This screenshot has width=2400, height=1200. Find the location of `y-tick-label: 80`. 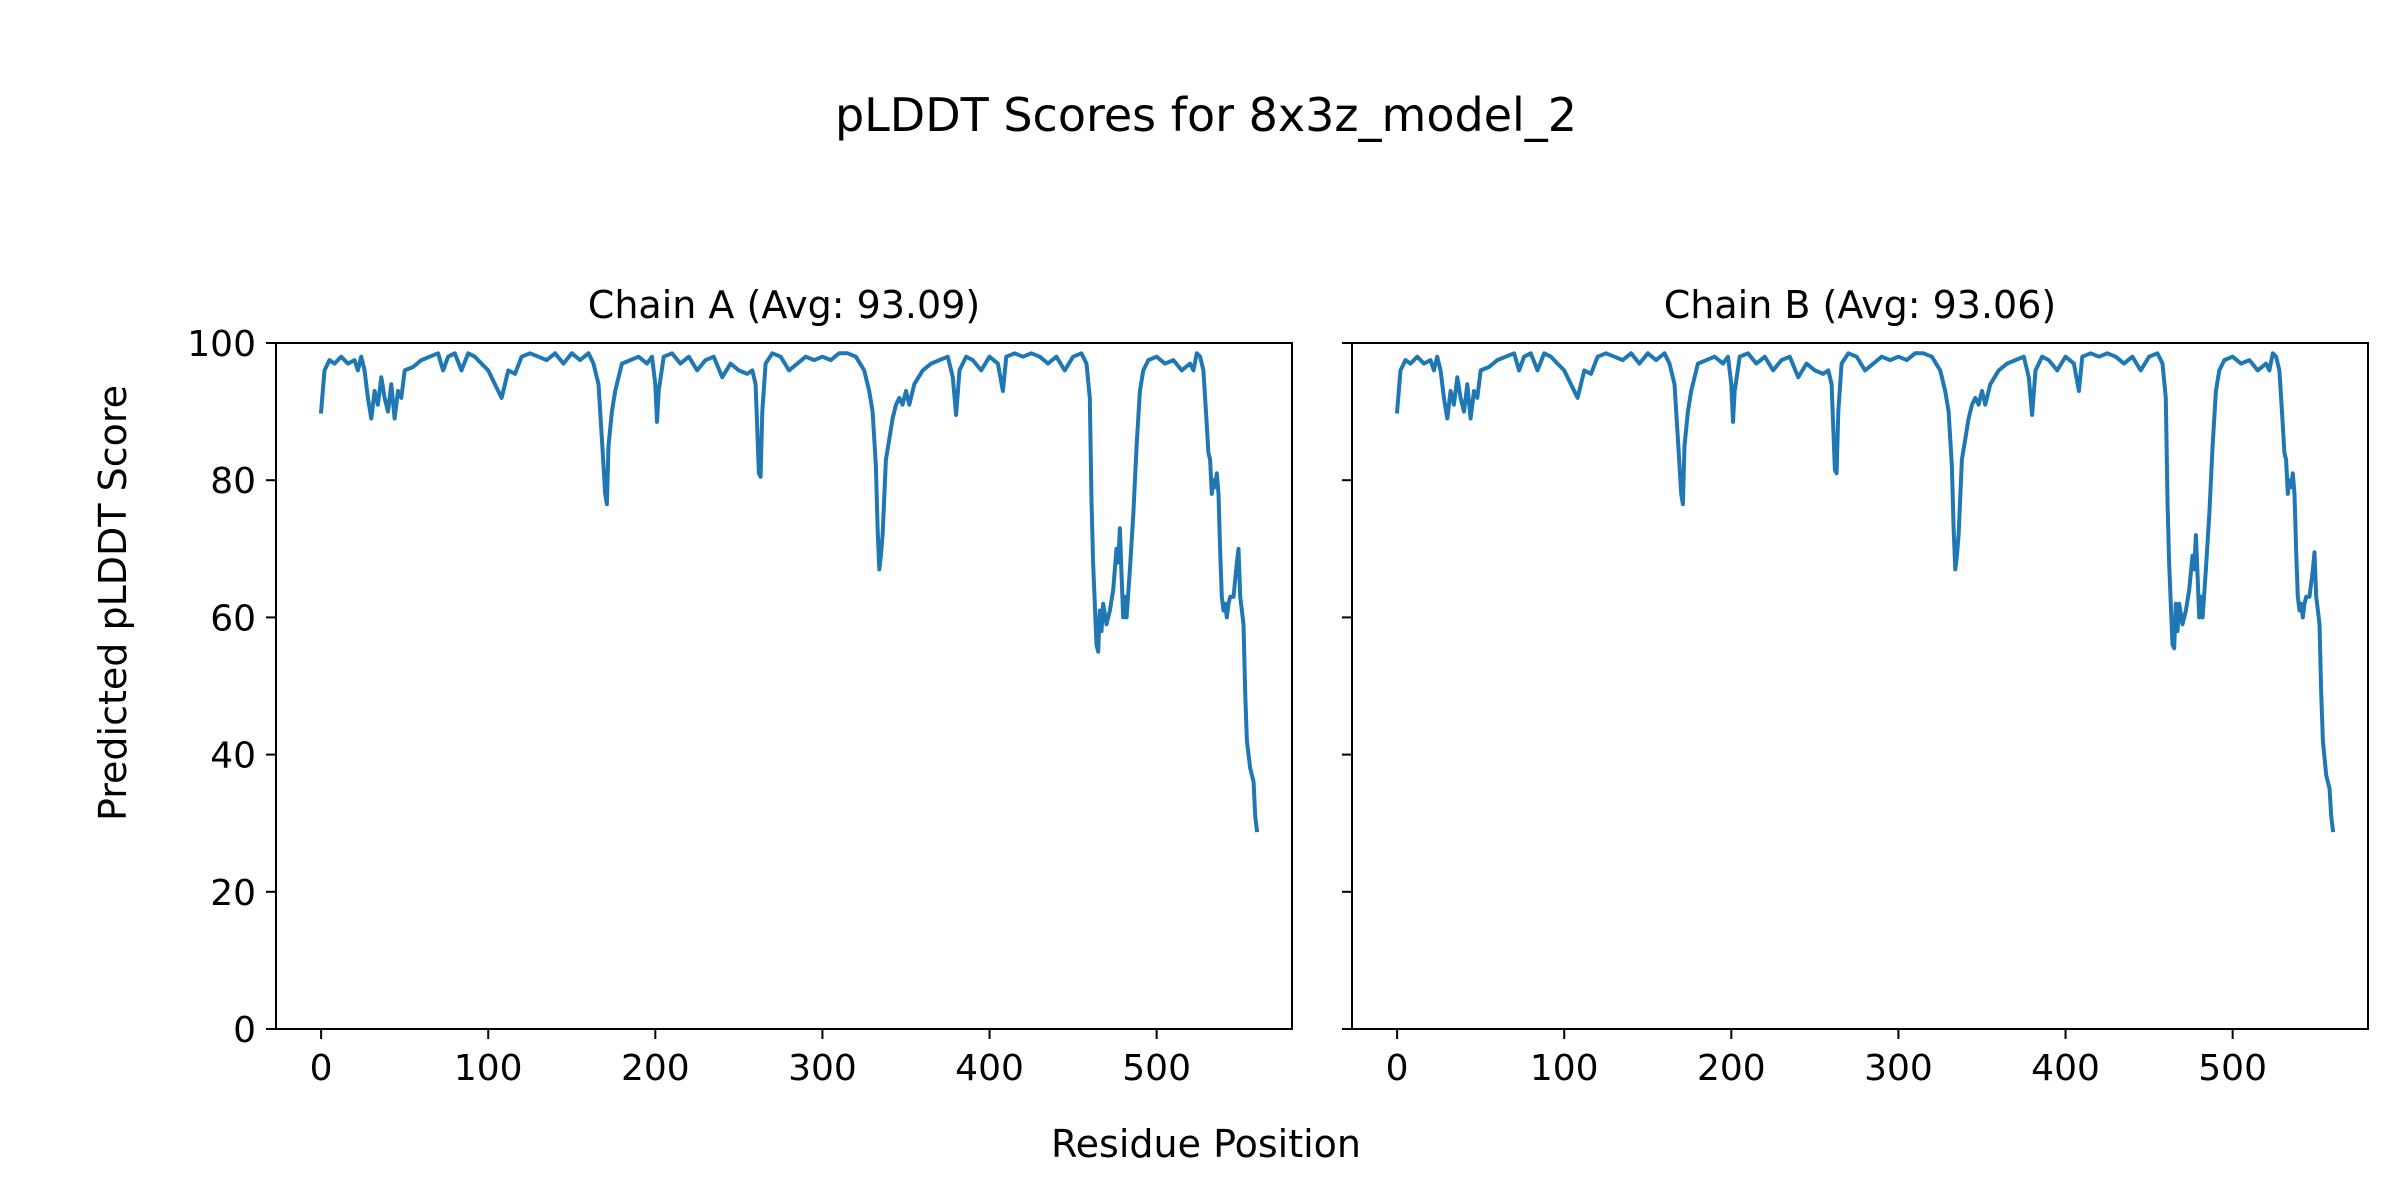

y-tick-label: 80 is located at coordinates (233, 481).